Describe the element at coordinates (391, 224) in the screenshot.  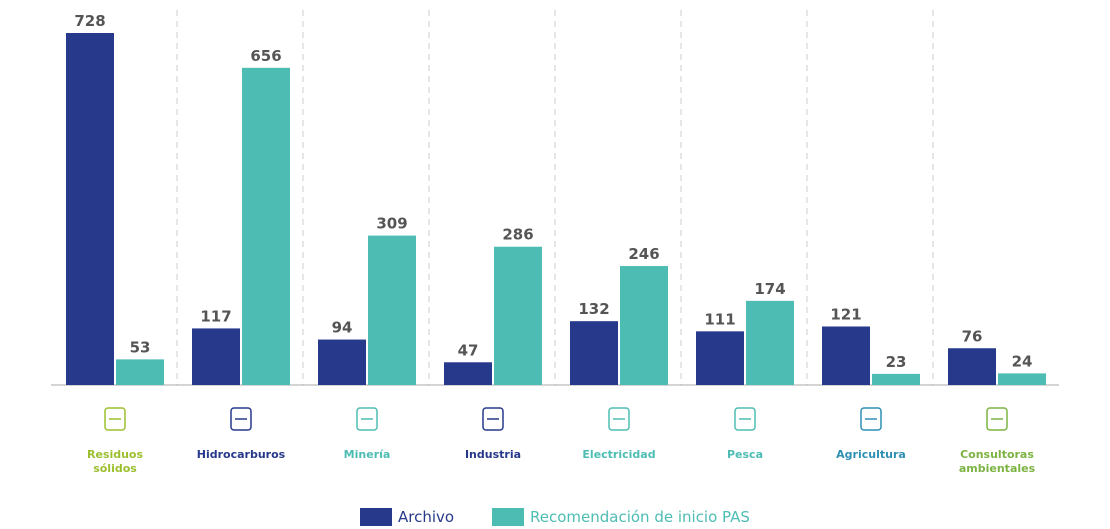
I see `value-label: 309` at that location.